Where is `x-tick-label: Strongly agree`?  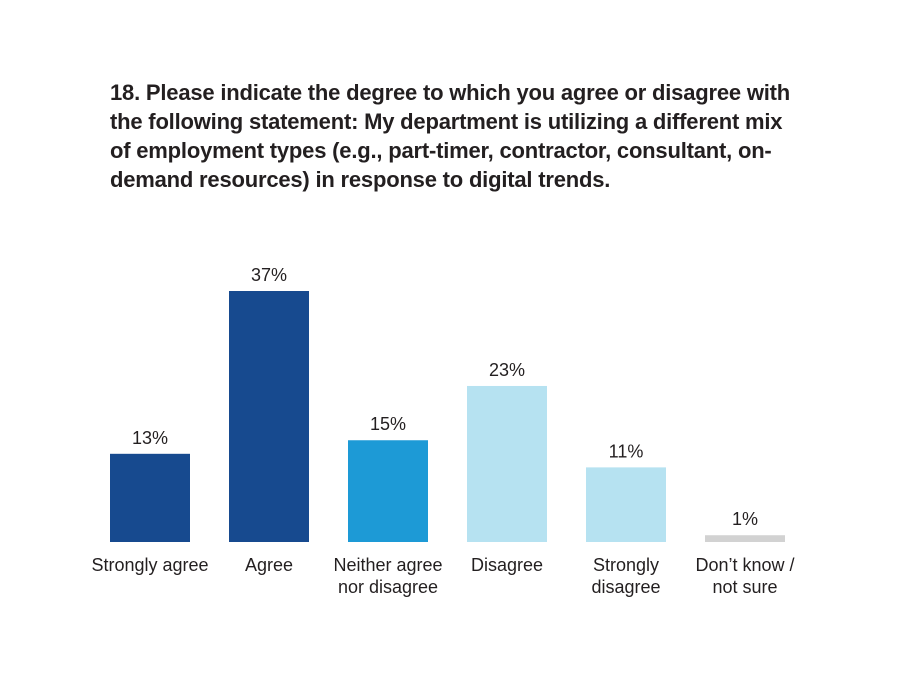
x-tick-label: Strongly agree is located at coordinates (150, 565).